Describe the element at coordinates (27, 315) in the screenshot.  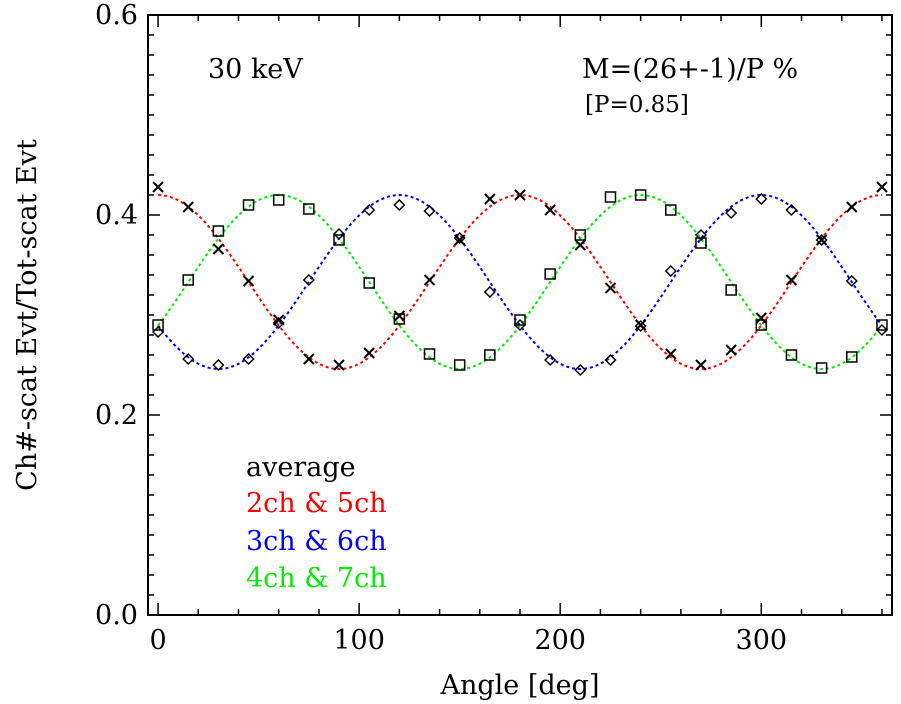
I see `y-axis-label: Ch#-scat Evt/Tot-scat Evt` at that location.